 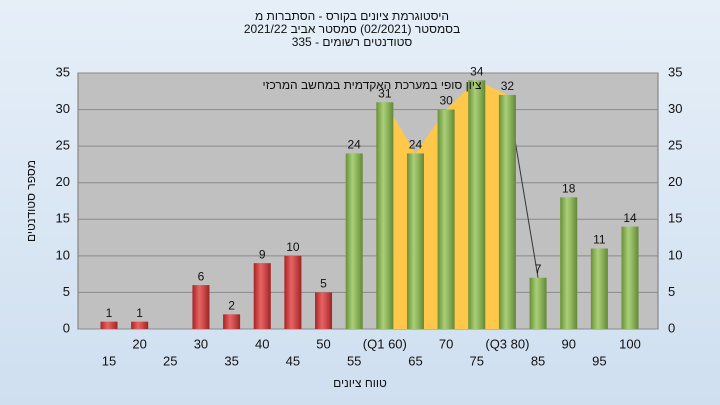 I want to click on x-tick-label: (Q1 60), so click(x=385, y=343).